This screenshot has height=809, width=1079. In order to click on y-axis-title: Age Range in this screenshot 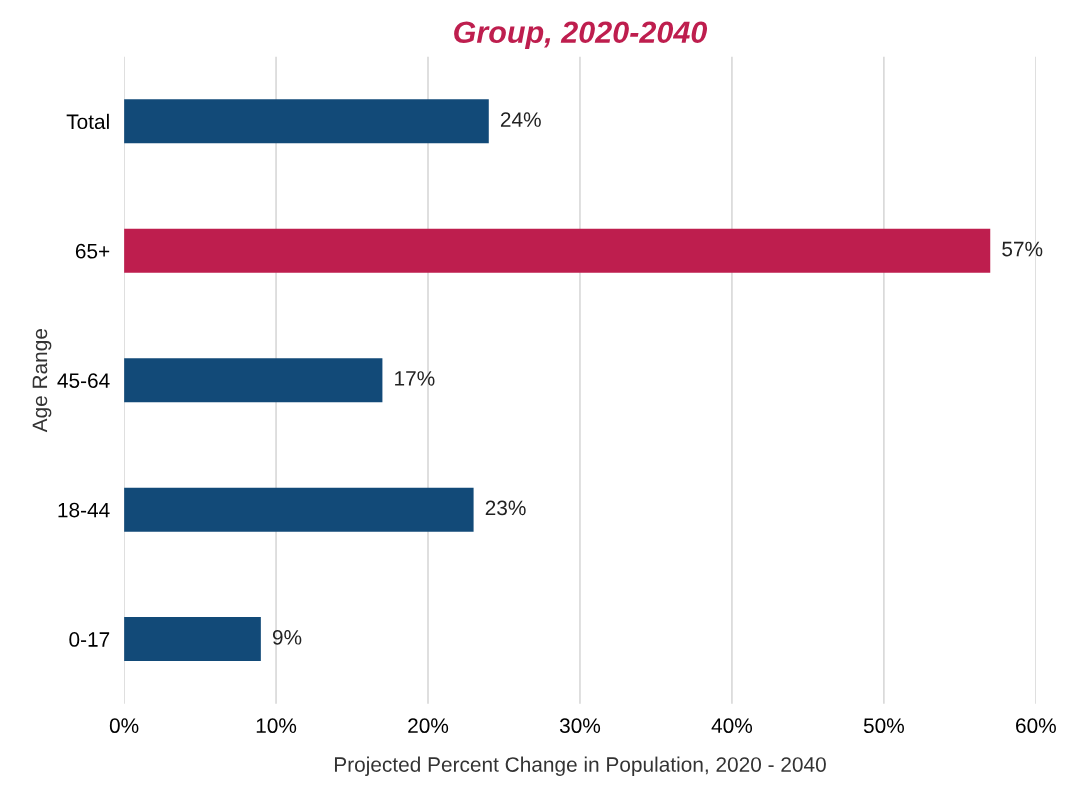, I will do `click(42, 381)`.